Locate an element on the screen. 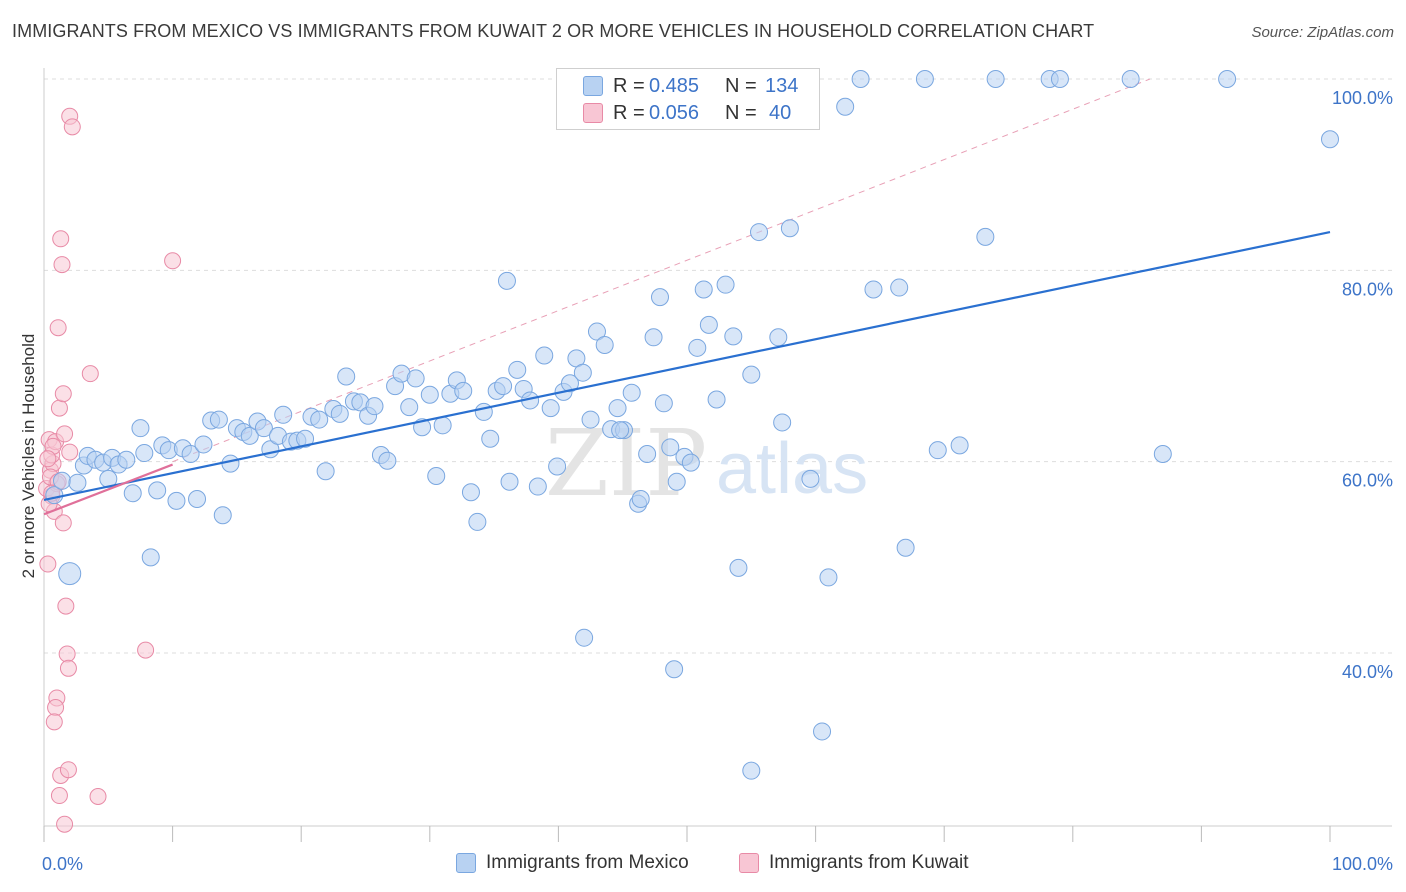  legend-n-label: N = is located at coordinates (741, 112).